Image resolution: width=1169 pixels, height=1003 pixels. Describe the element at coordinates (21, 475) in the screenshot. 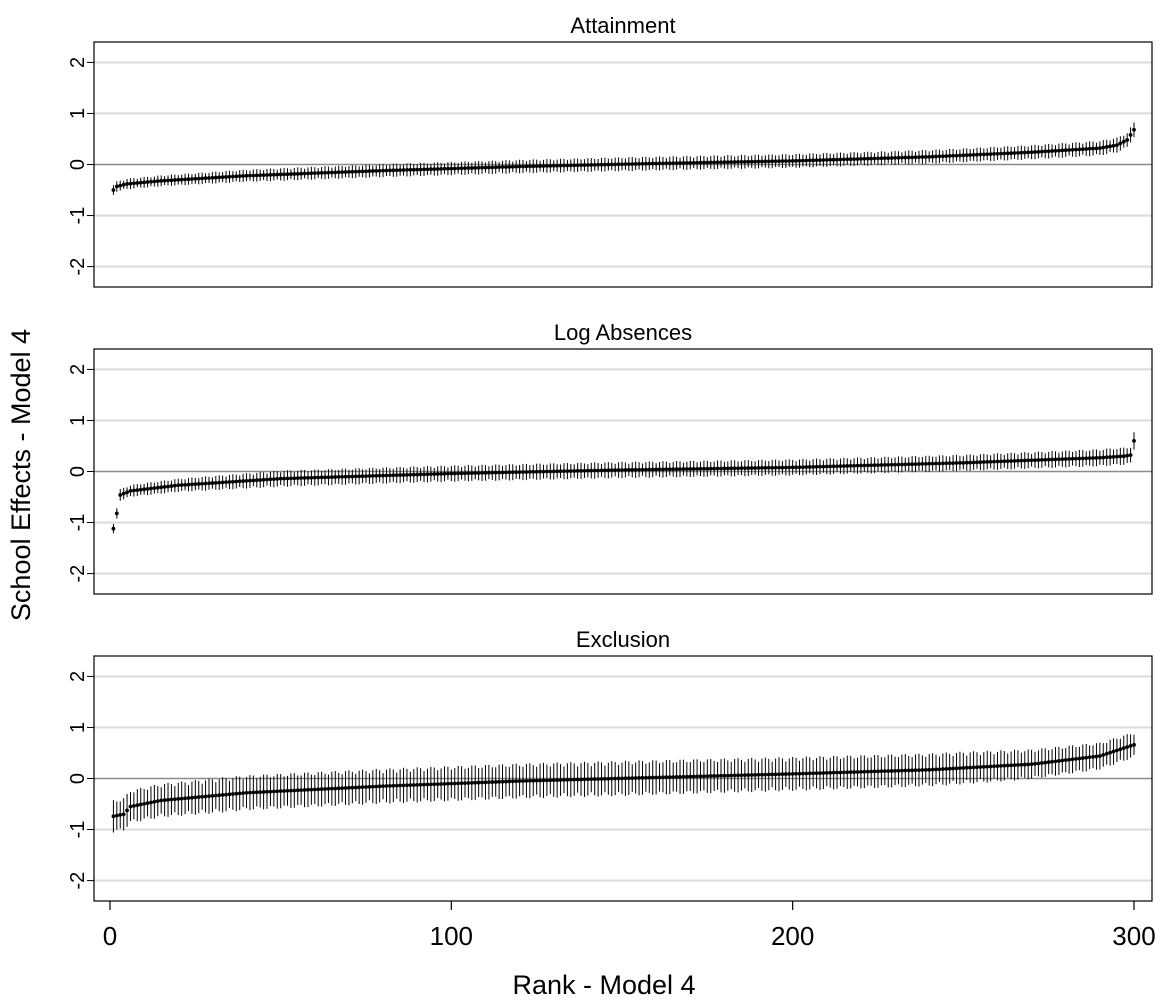

I see `y-axis-label: School Effects - Model 4` at that location.